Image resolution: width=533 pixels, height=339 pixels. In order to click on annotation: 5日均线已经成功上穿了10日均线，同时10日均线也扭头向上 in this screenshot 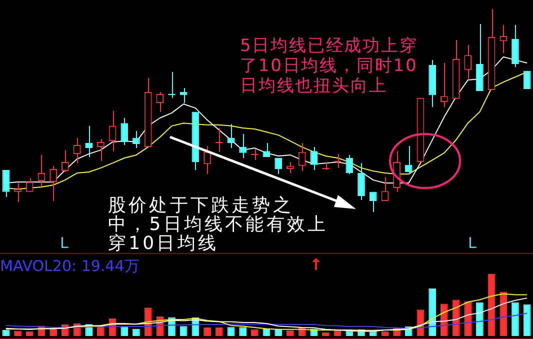, I will do `click(329, 66)`.